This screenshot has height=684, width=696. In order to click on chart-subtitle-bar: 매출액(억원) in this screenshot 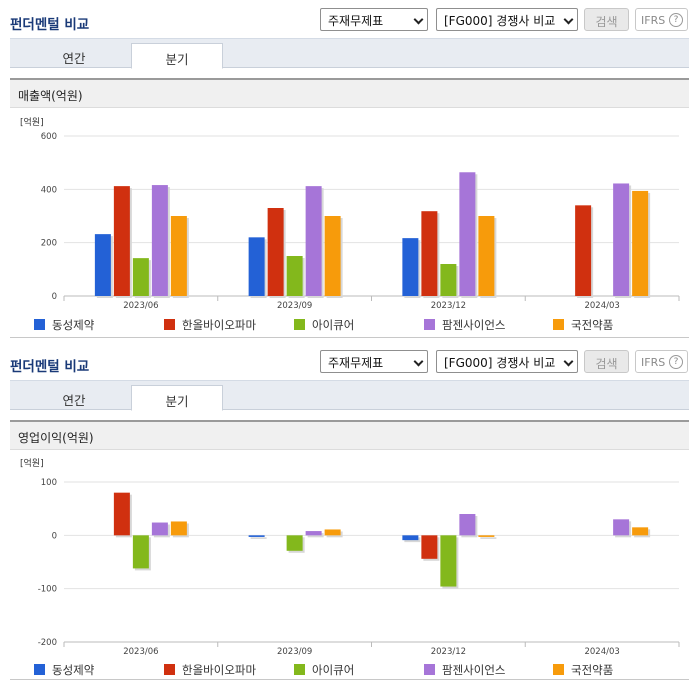, I will do `click(349, 93)`.